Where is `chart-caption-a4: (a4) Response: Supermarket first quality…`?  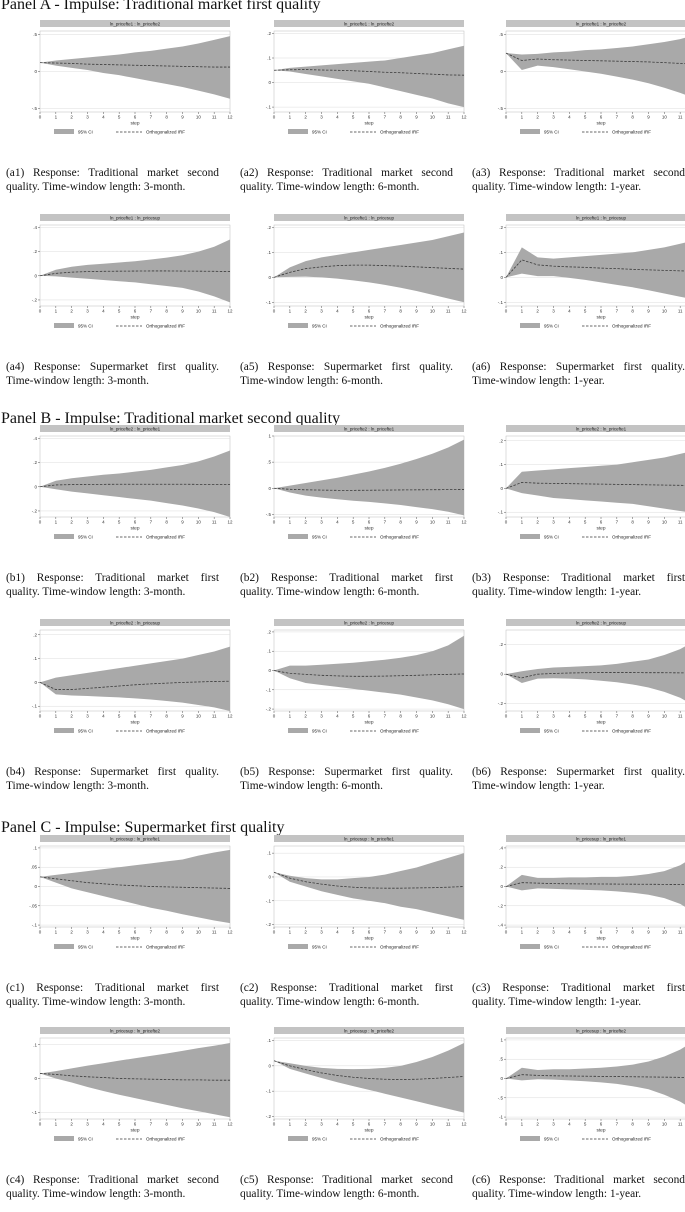 chart-caption-a4: (a4) Response: Supermarket first quality… is located at coordinates (112, 374).